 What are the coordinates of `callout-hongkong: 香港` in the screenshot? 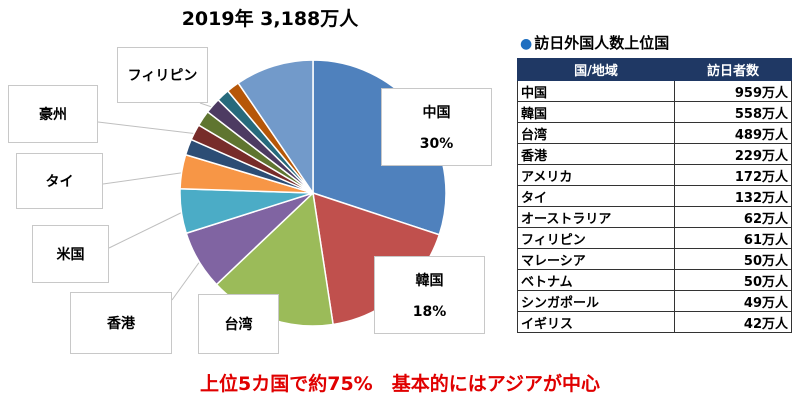 It's located at (121, 323).